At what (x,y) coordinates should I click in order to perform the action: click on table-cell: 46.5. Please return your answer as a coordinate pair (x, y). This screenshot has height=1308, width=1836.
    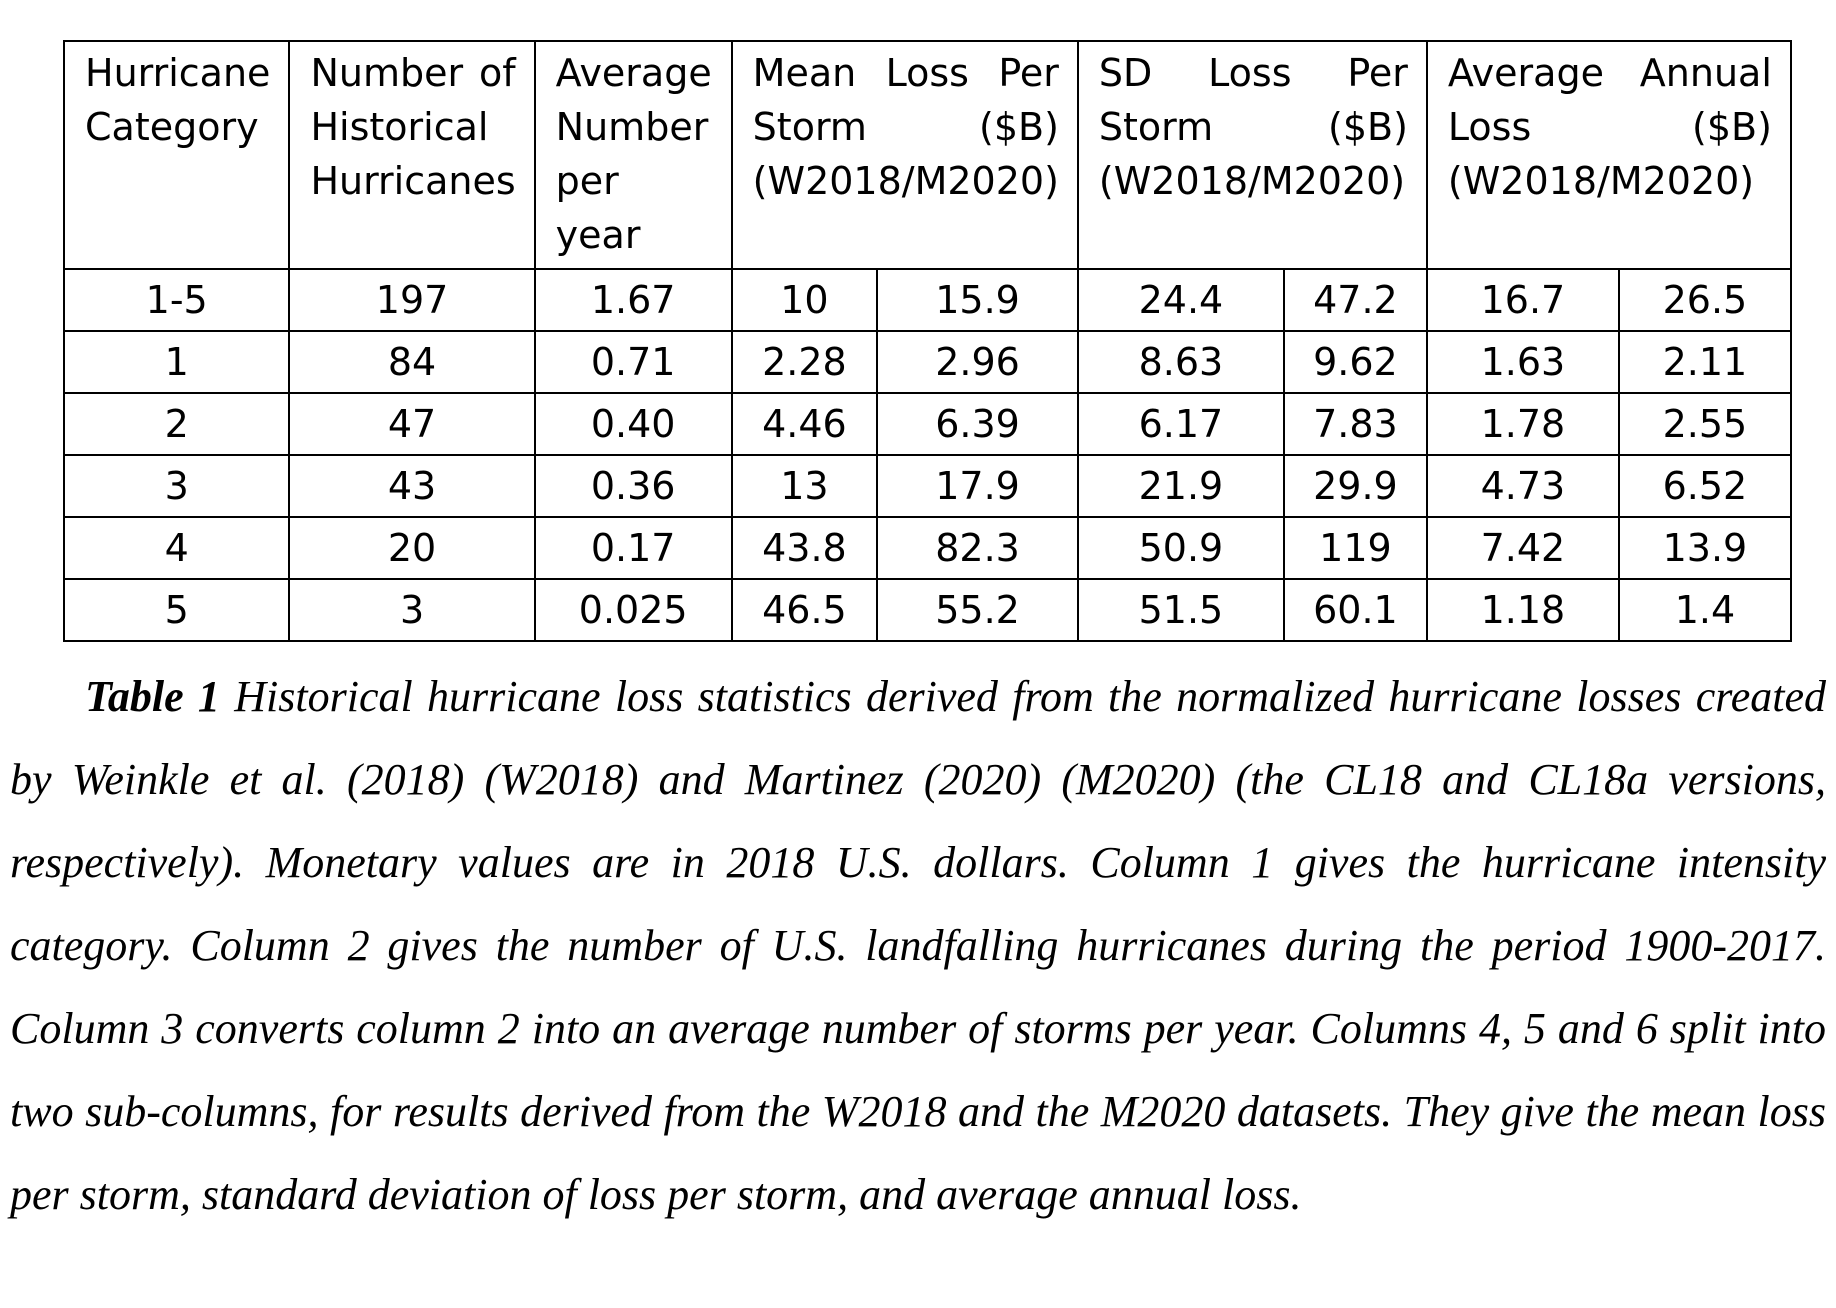
    Looking at the image, I should click on (804, 610).